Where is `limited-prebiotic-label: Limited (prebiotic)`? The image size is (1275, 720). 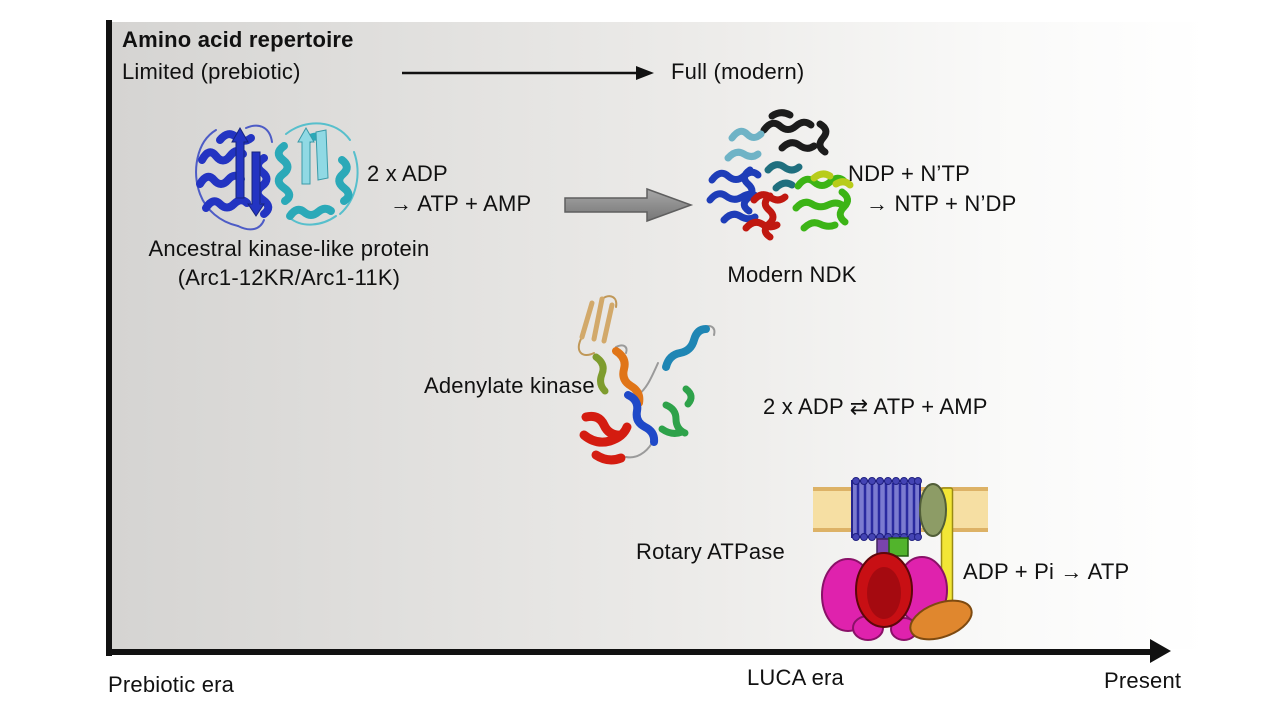
limited-prebiotic-label: Limited (prebiotic) is located at coordinates (211, 71).